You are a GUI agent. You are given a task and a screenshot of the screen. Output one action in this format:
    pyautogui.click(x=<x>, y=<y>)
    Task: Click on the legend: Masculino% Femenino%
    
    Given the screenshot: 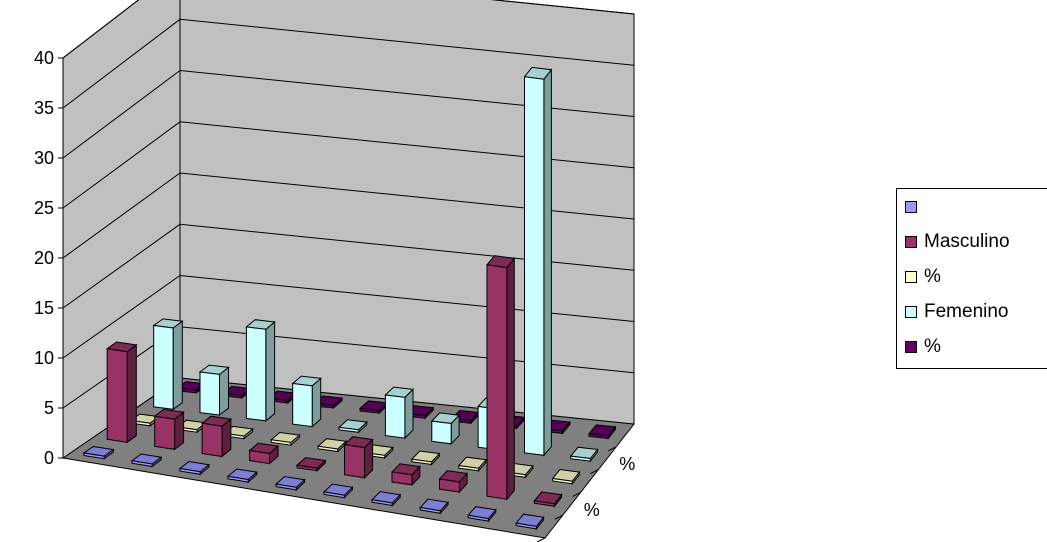 What is the action you would take?
    pyautogui.click(x=971, y=278)
    